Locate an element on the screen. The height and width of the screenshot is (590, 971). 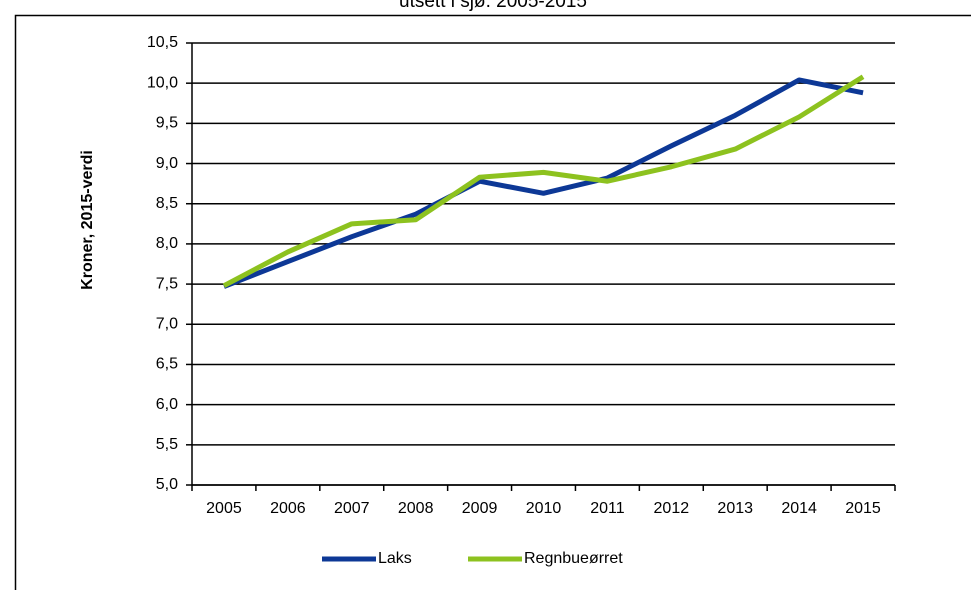
y-axis-label: Kroner, 2015-verdi is located at coordinates (87, 220).